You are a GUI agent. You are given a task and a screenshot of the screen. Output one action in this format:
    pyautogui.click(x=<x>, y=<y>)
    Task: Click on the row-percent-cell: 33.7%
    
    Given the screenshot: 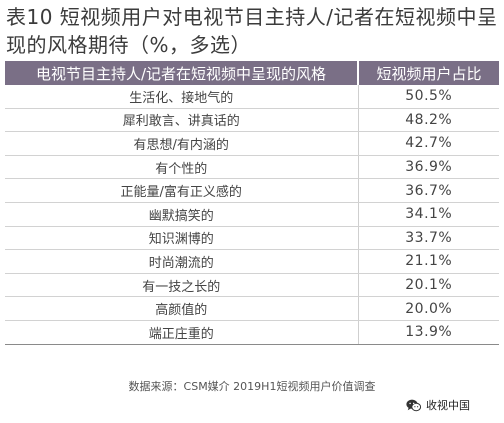 What is the action you would take?
    pyautogui.click(x=428, y=238)
    